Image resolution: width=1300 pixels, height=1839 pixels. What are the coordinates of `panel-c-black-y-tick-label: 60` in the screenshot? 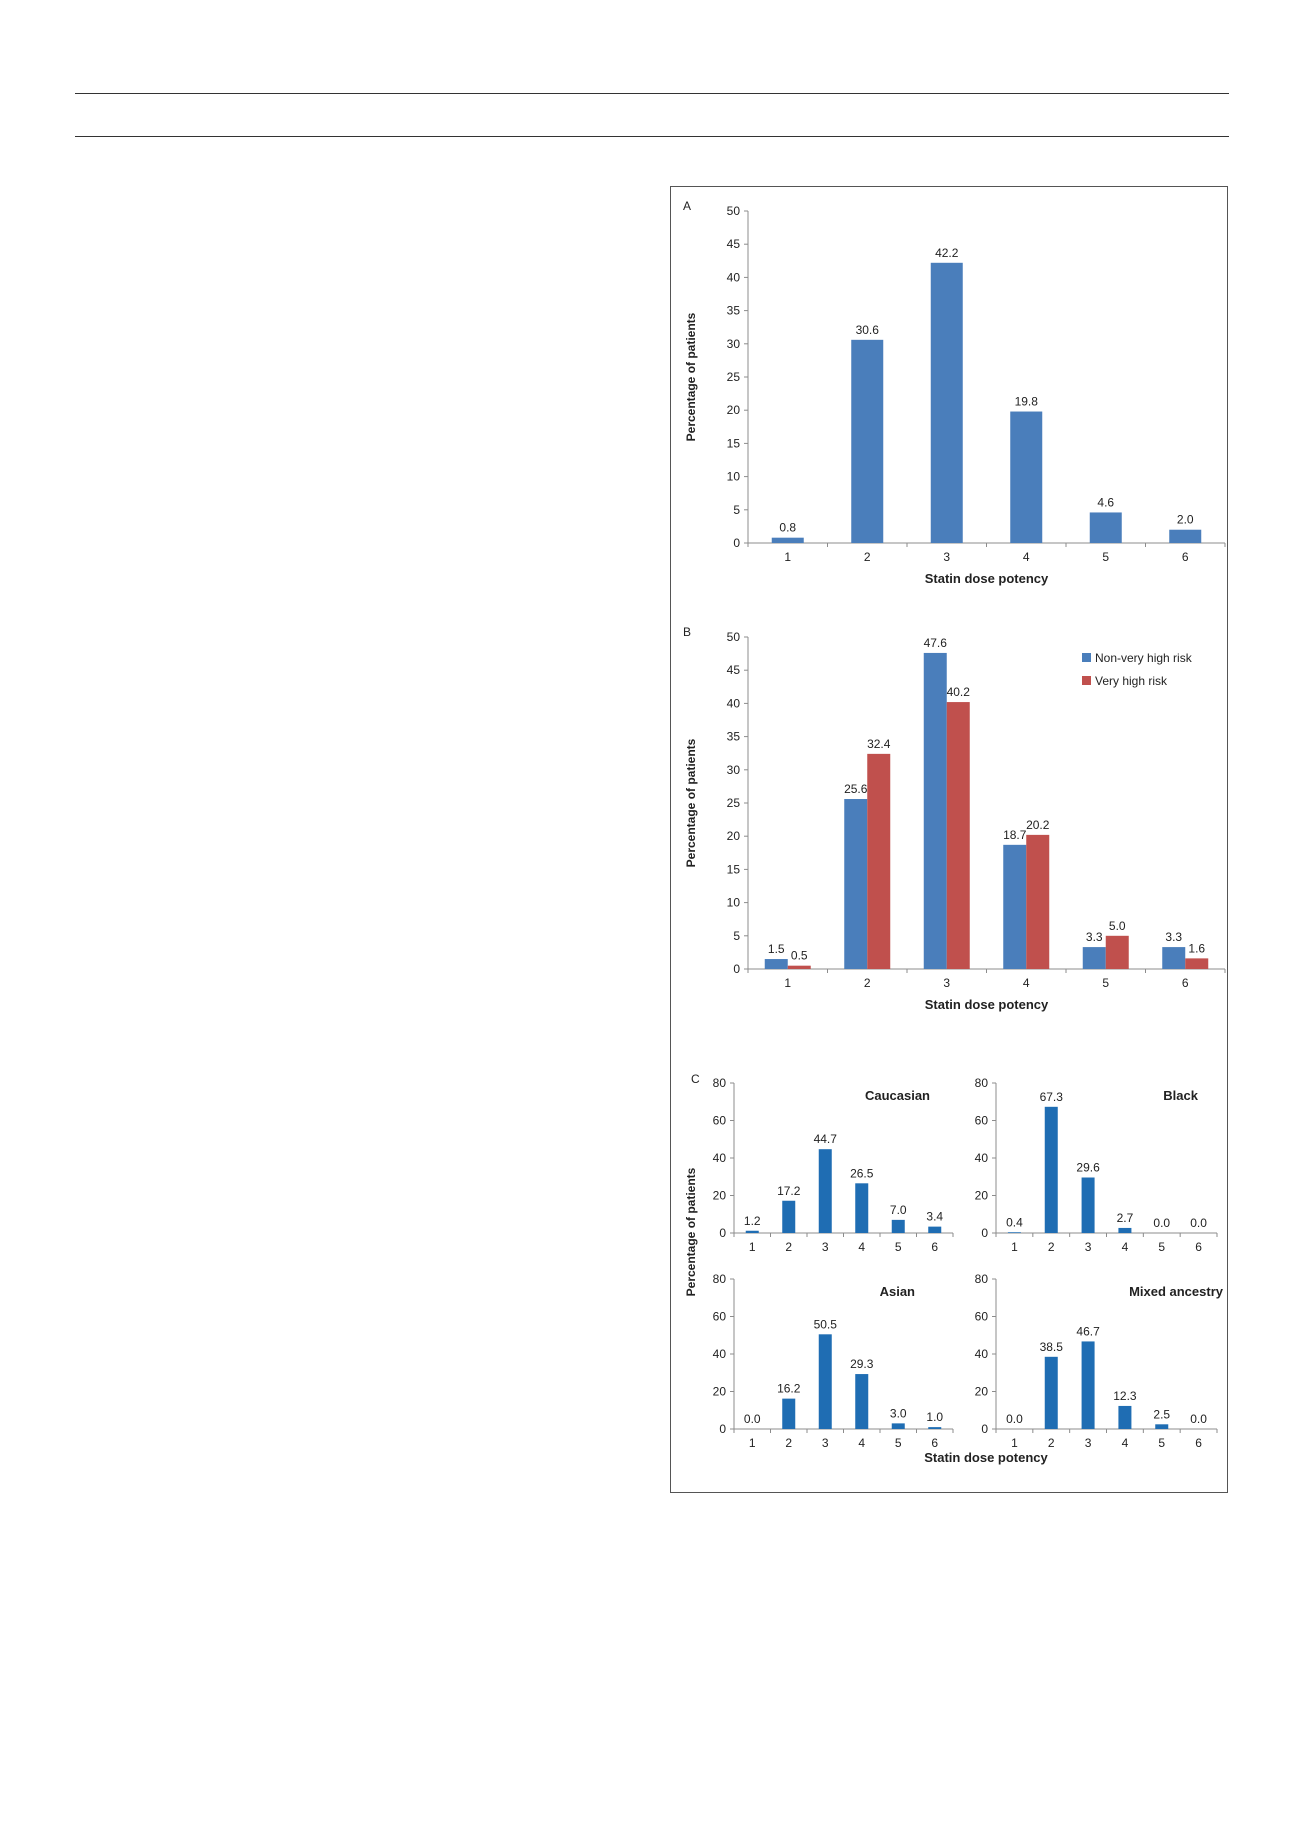 It's located at (982, 1121).